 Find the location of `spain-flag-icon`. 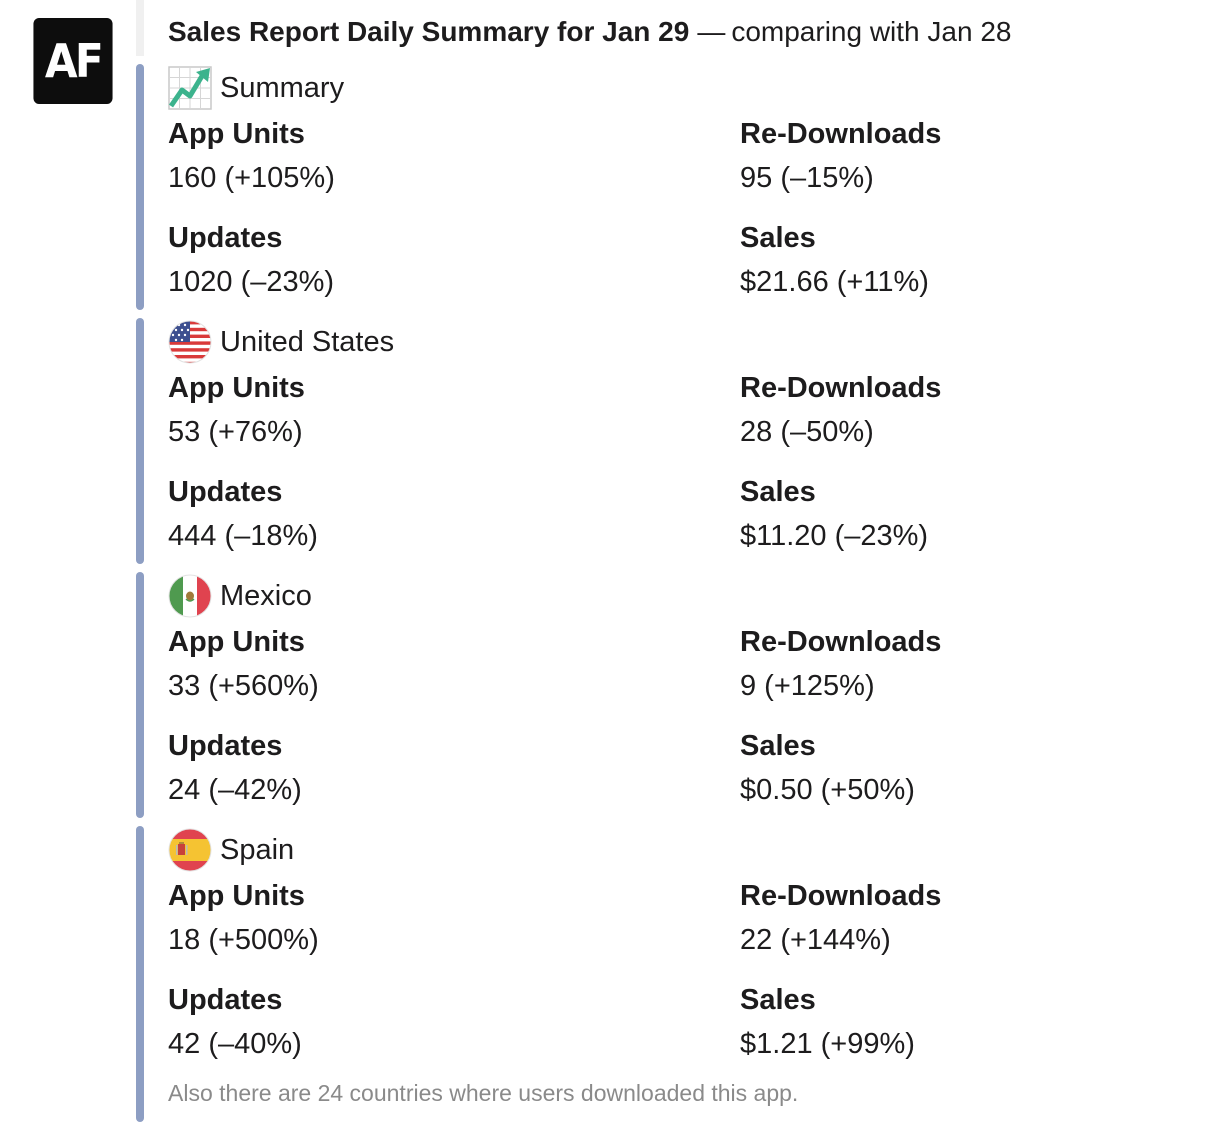

spain-flag-icon is located at coordinates (190, 850).